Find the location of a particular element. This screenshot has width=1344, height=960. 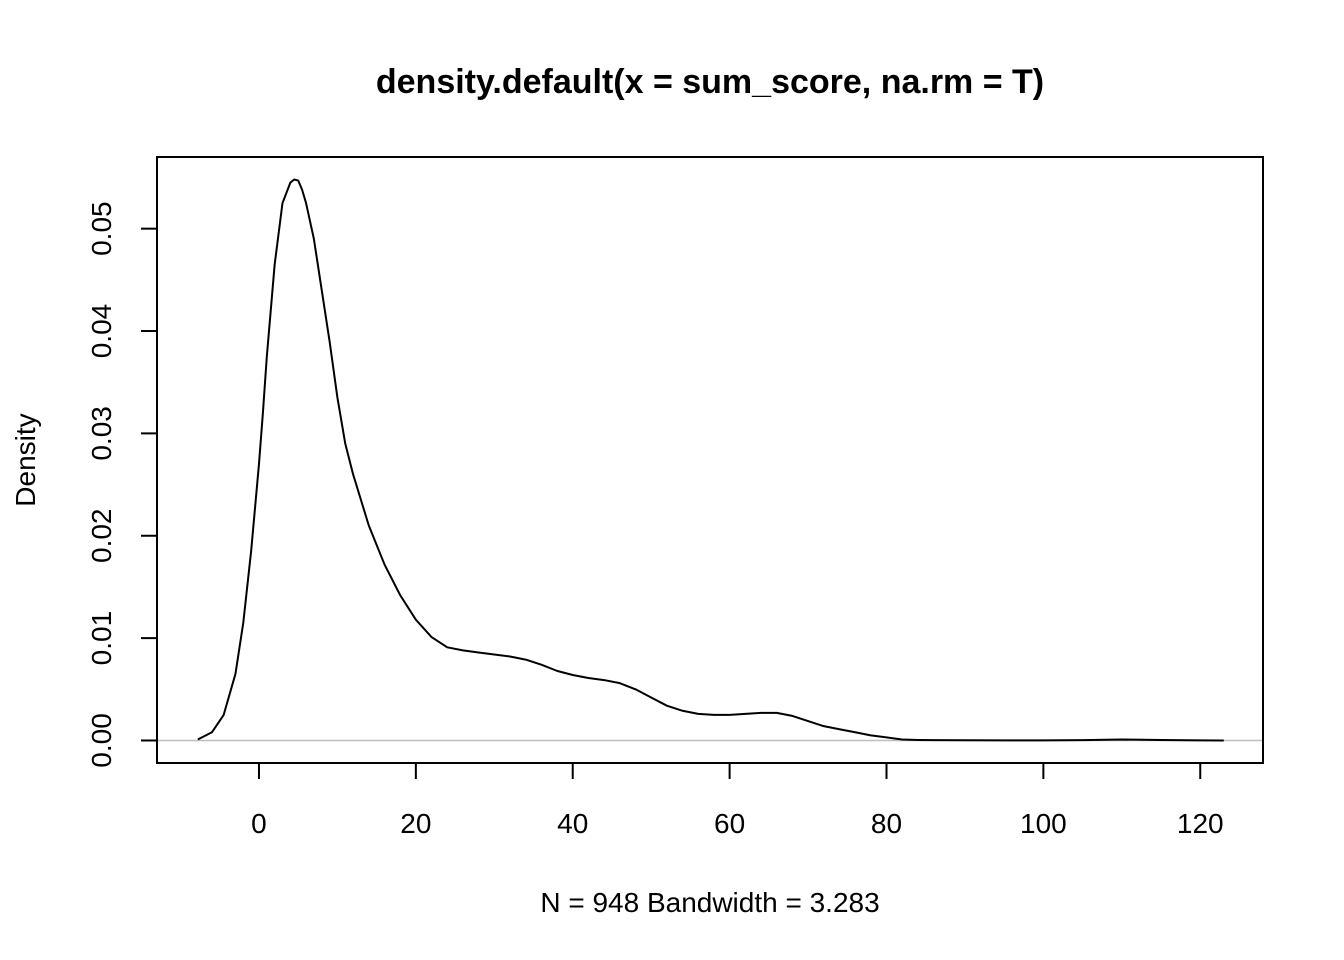

y-axis: 0.00 0.01 0.02 0.03 0.04 0.05 is located at coordinates (122, 484).